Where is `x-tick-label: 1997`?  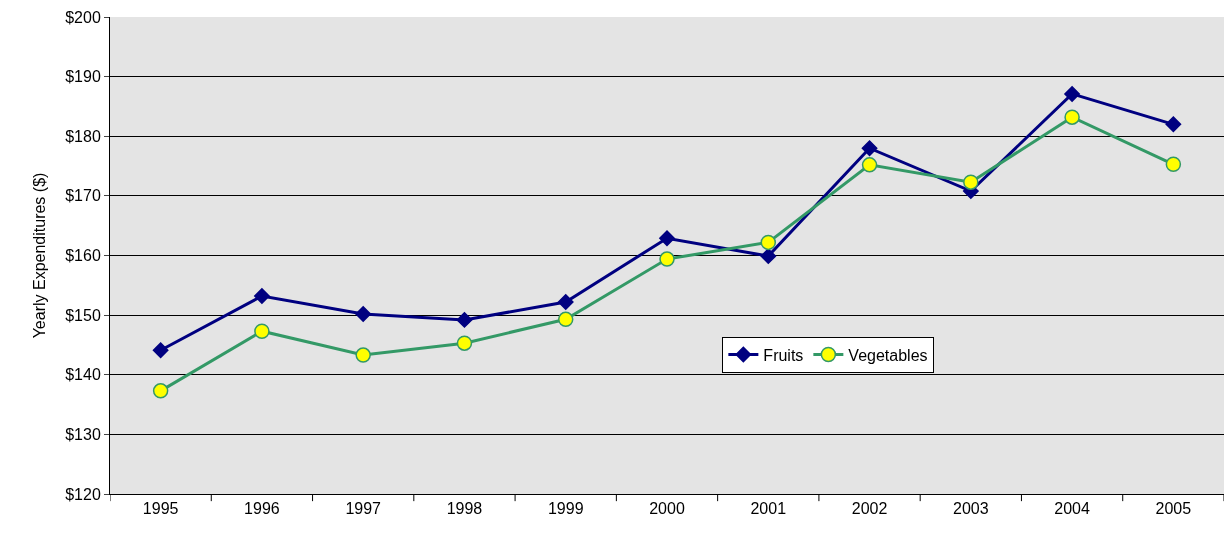 x-tick-label: 1997 is located at coordinates (363, 509).